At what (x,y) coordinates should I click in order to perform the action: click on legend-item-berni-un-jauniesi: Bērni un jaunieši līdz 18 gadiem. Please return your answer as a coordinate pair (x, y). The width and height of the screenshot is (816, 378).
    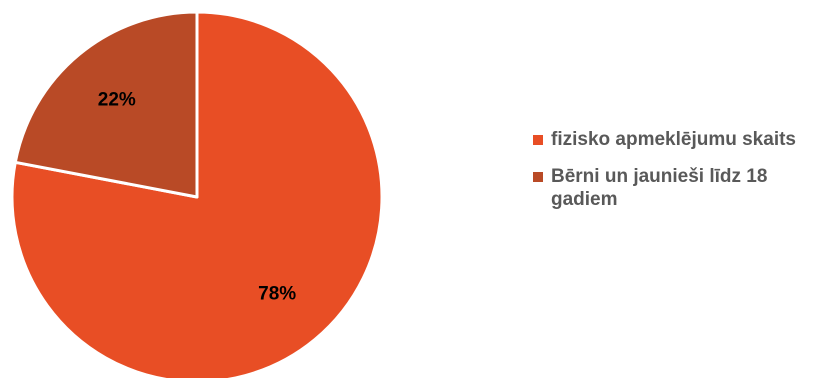
    Looking at the image, I should click on (673, 188).